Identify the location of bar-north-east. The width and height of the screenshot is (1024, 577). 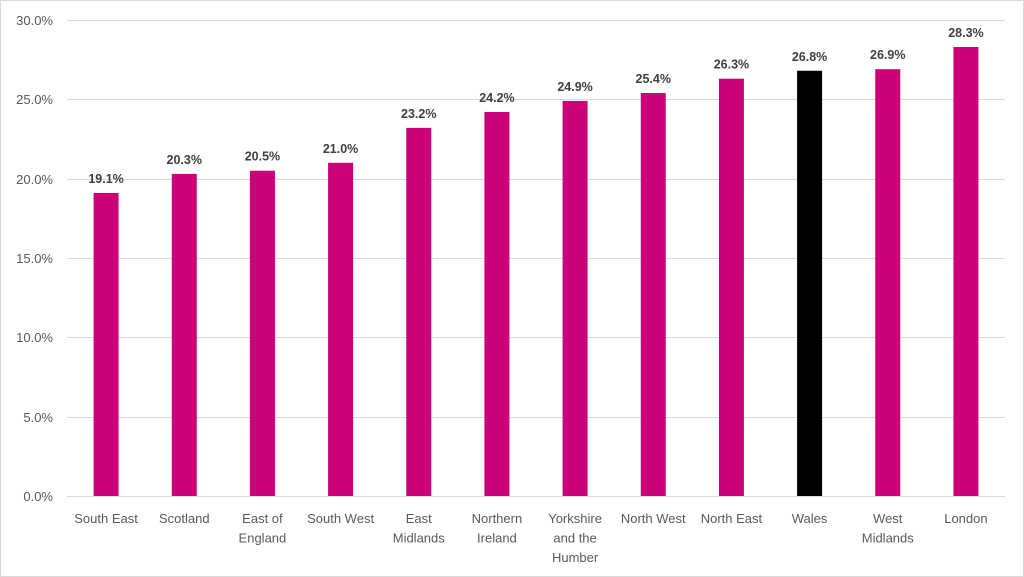
(731, 287).